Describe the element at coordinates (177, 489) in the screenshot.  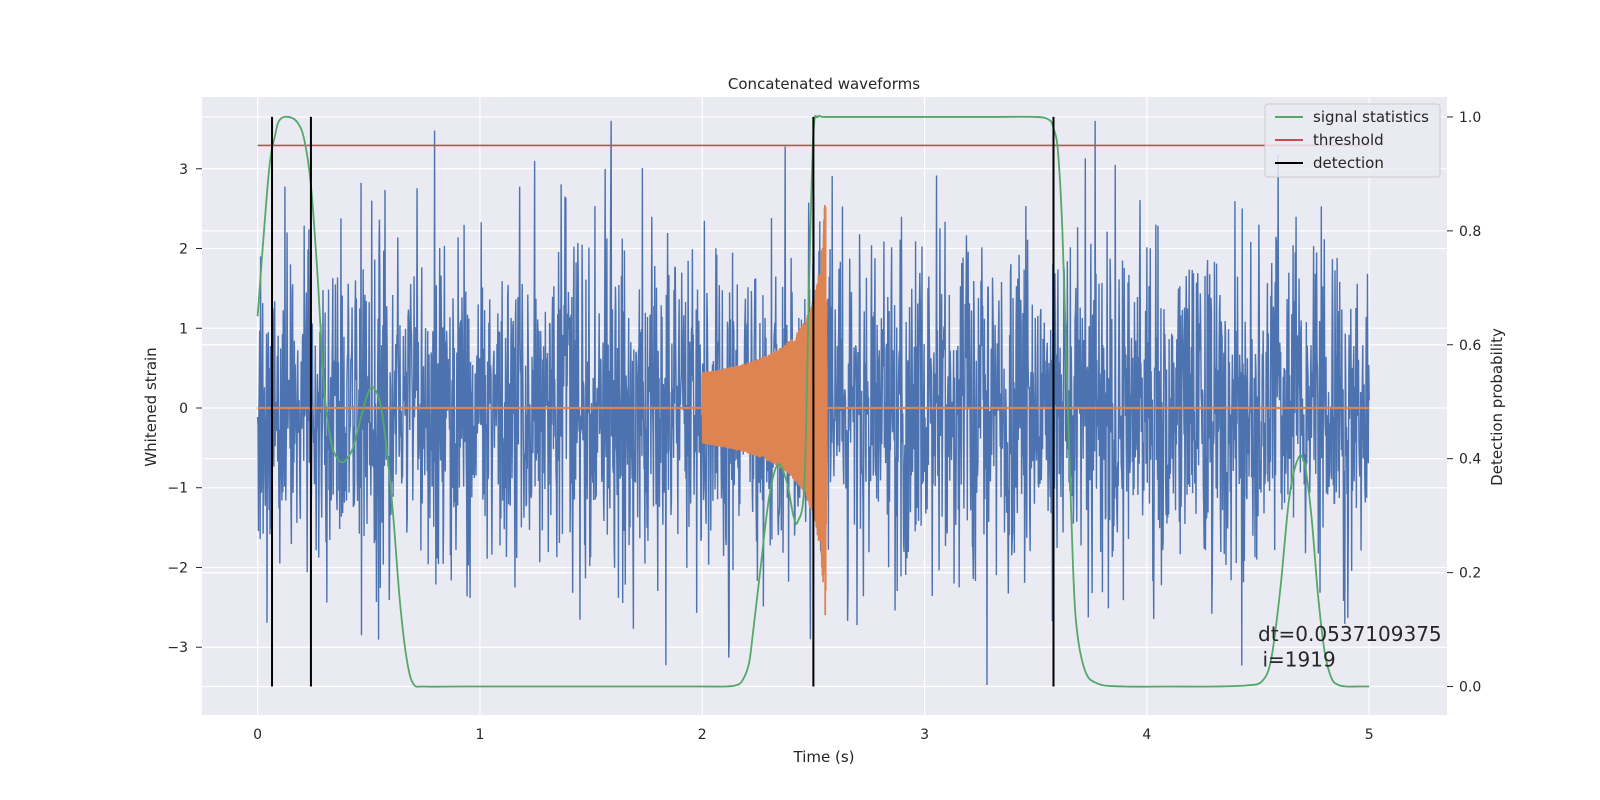
I see `y-tick-label: −1` at that location.